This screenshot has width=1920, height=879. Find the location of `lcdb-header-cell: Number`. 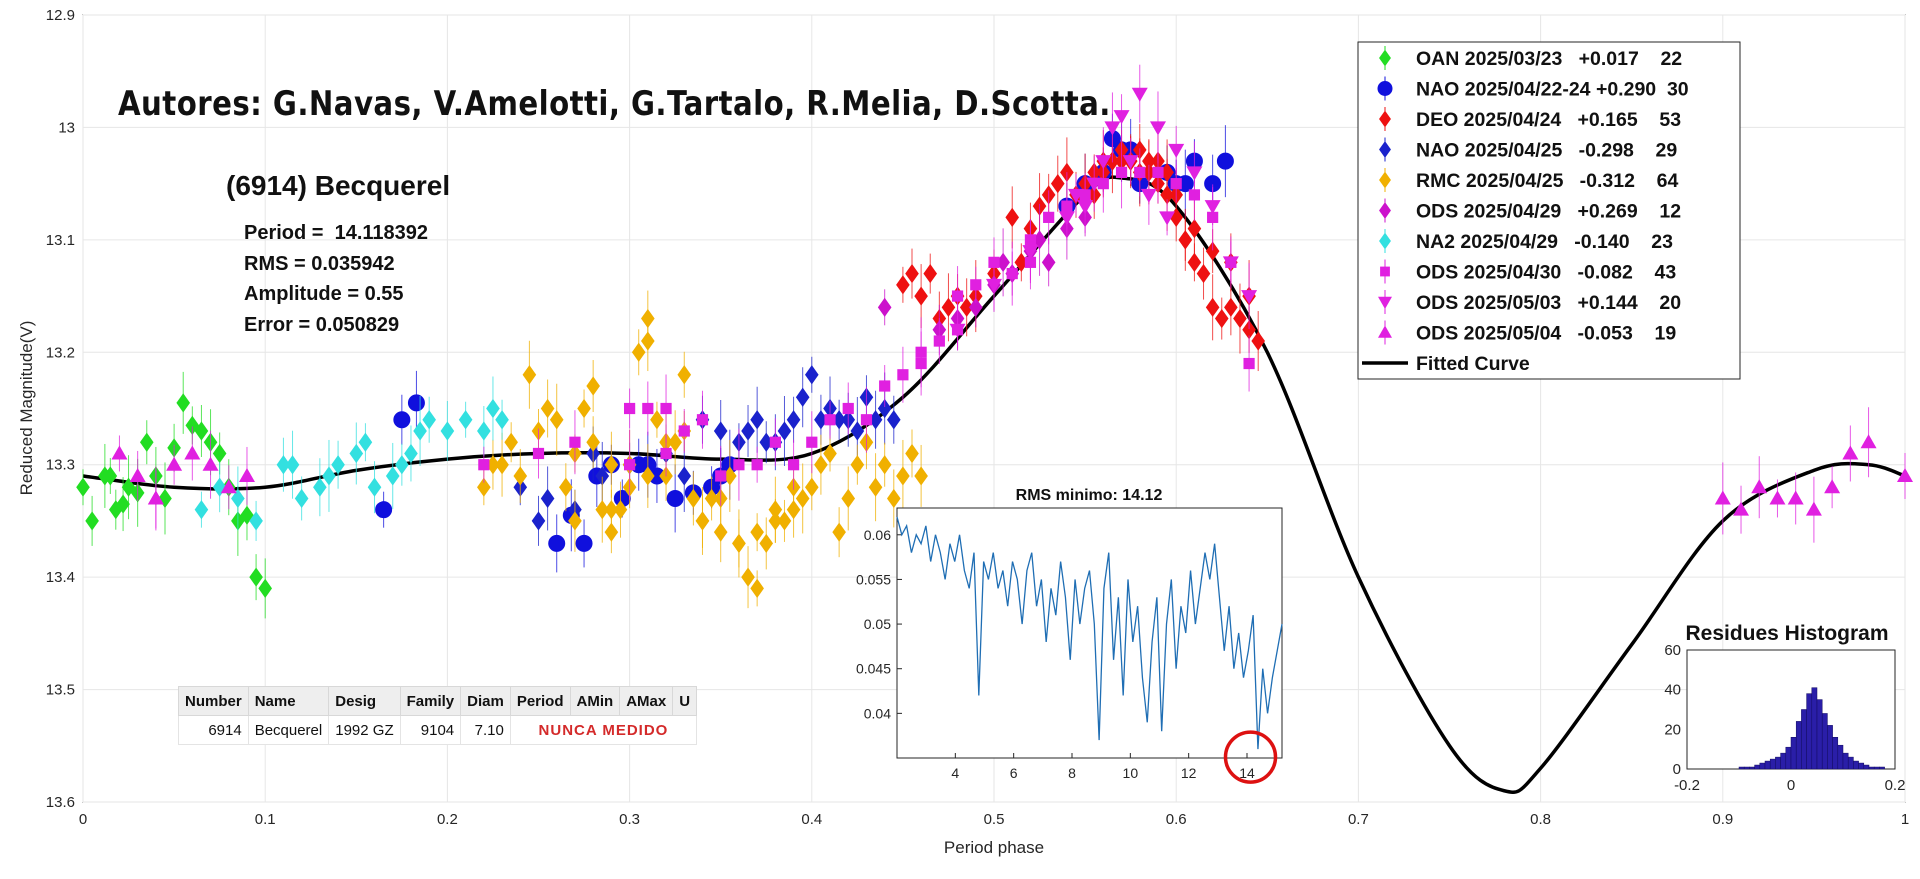

lcdb-header-cell: Number is located at coordinates (213, 701).